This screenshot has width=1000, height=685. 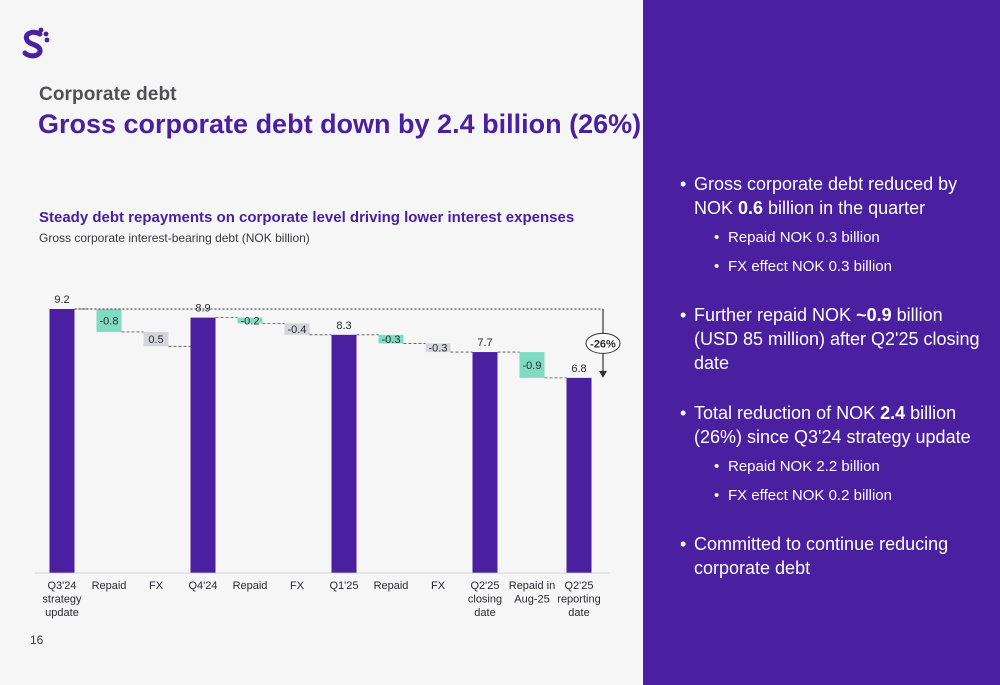 I want to click on category-label: reporting, so click(x=578, y=600).